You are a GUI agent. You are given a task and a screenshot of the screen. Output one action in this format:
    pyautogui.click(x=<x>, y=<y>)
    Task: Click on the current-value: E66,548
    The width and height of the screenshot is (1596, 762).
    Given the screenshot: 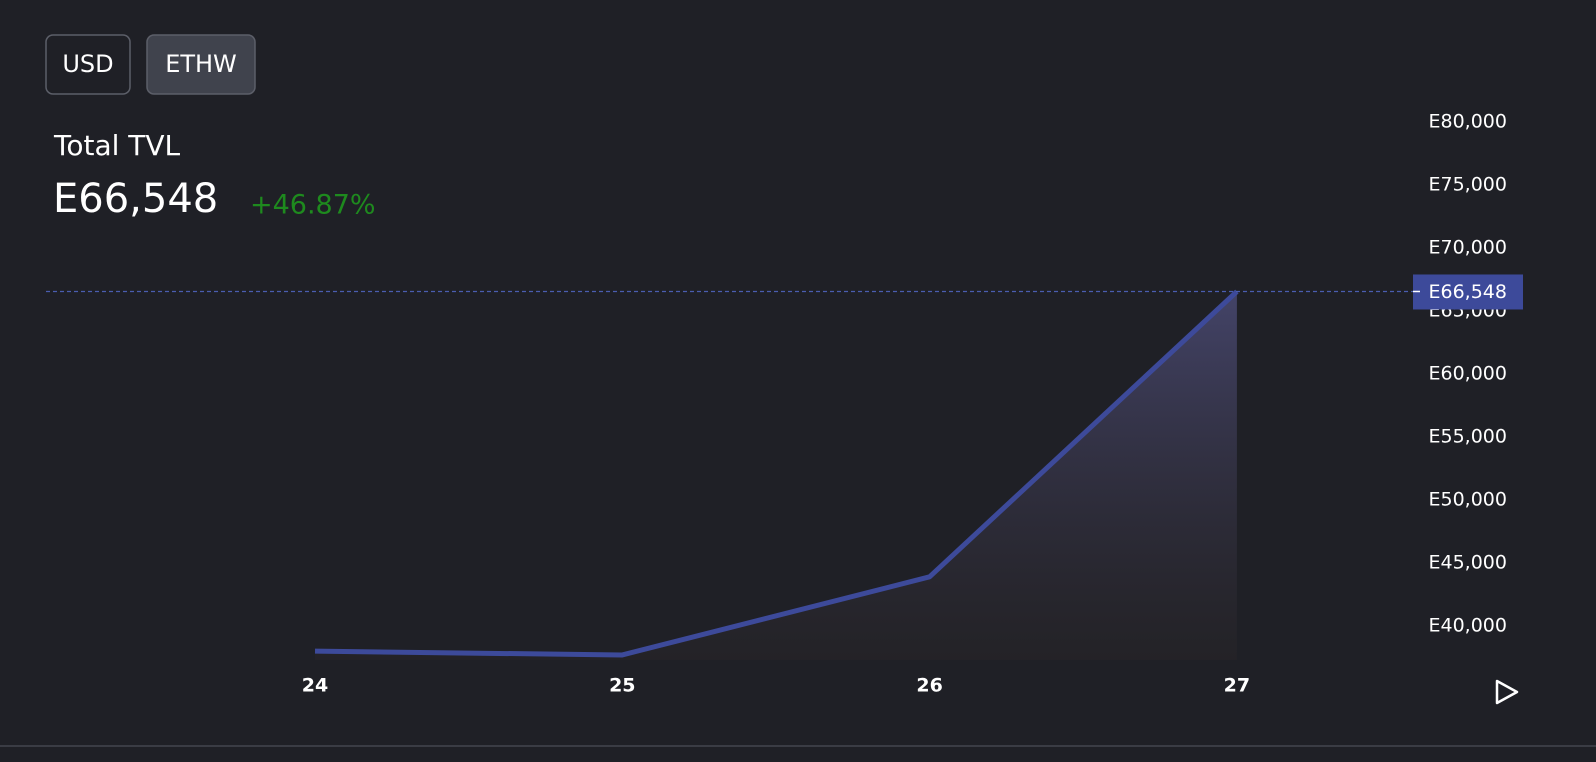 What is the action you would take?
    pyautogui.click(x=135, y=199)
    